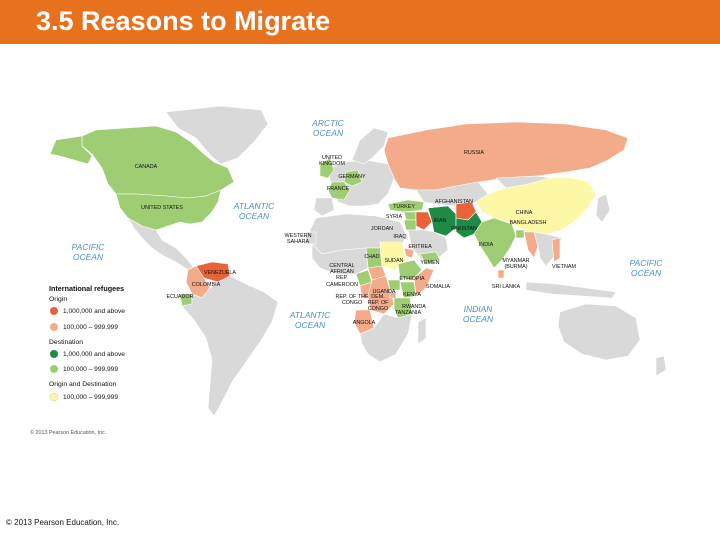 The width and height of the screenshot is (720, 540). I want to click on map-credit: © 2013 Pearson Education, Inc., so click(68, 432).